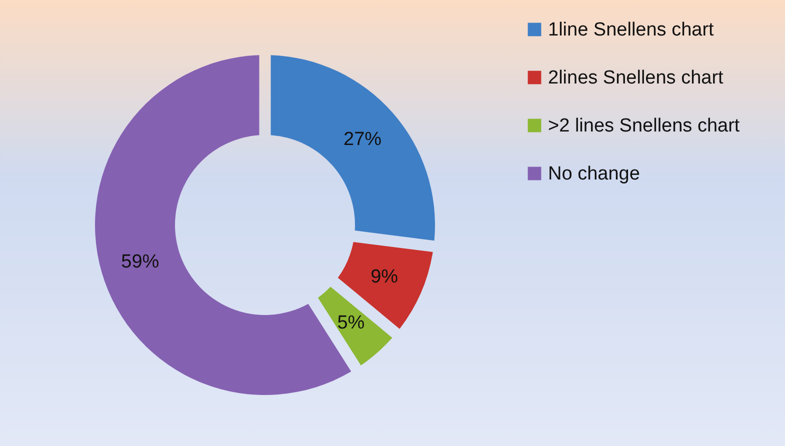  What do you see at coordinates (363, 139) in the screenshot?
I see `data-label: 27%` at bounding box center [363, 139].